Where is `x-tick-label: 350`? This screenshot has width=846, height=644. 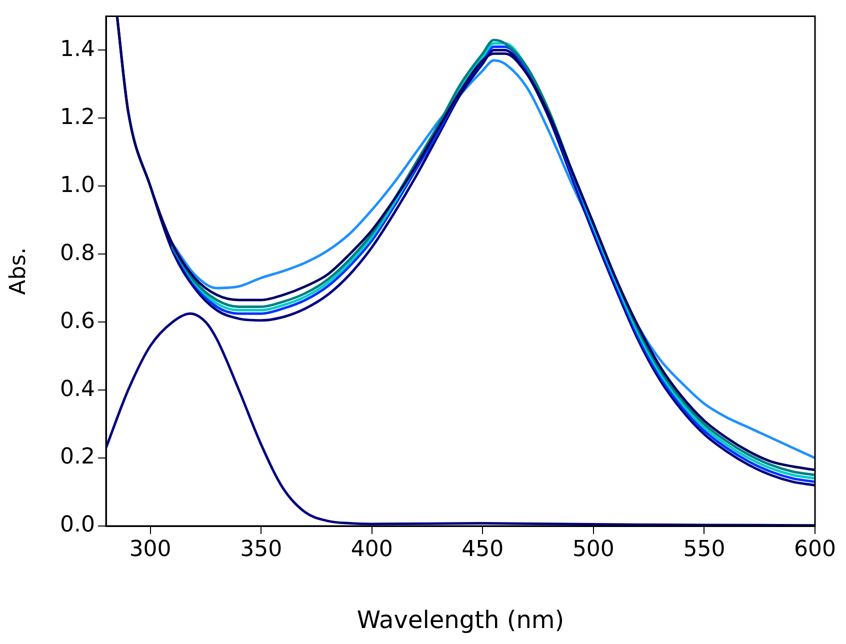
x-tick-label: 350 is located at coordinates (261, 549).